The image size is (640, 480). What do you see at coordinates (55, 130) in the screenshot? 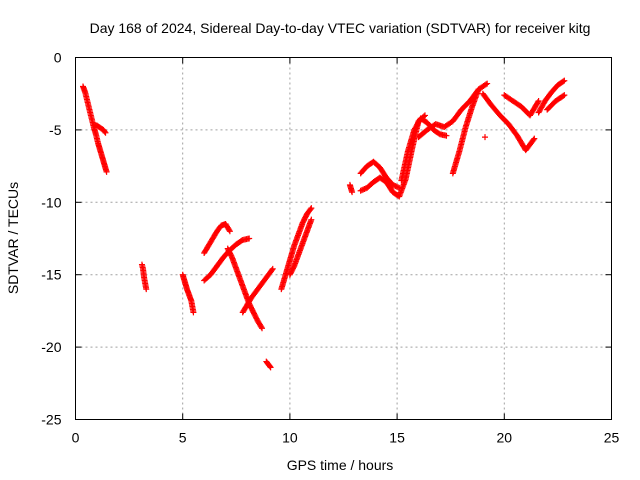
I see `y-tick-label: -5` at bounding box center [55, 130].